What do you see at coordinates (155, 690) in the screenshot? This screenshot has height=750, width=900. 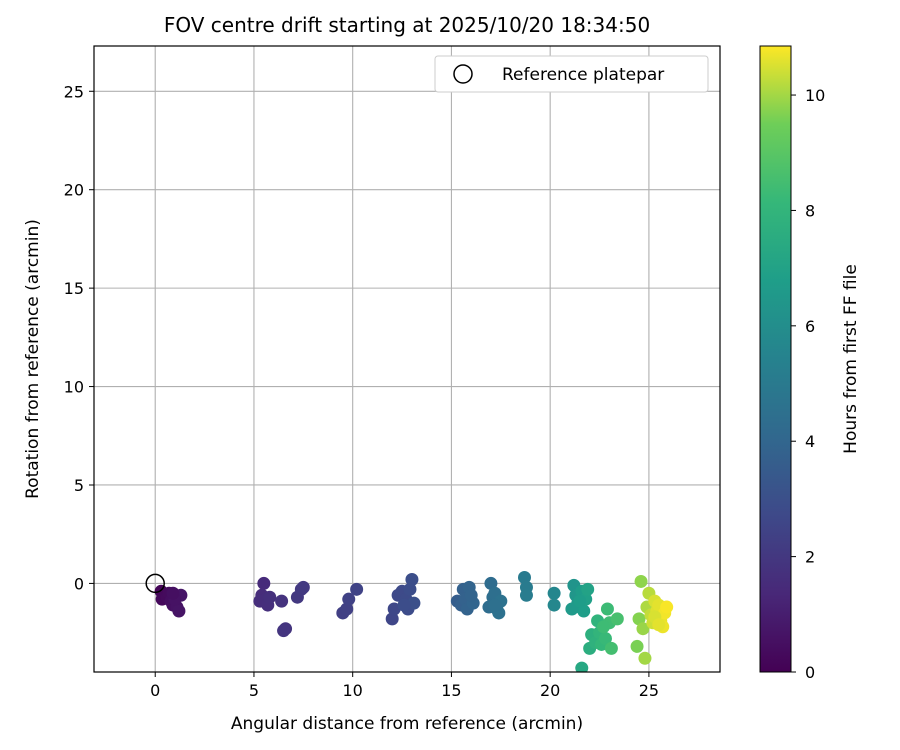 I see `x-tick-label: 0` at bounding box center [155, 690].